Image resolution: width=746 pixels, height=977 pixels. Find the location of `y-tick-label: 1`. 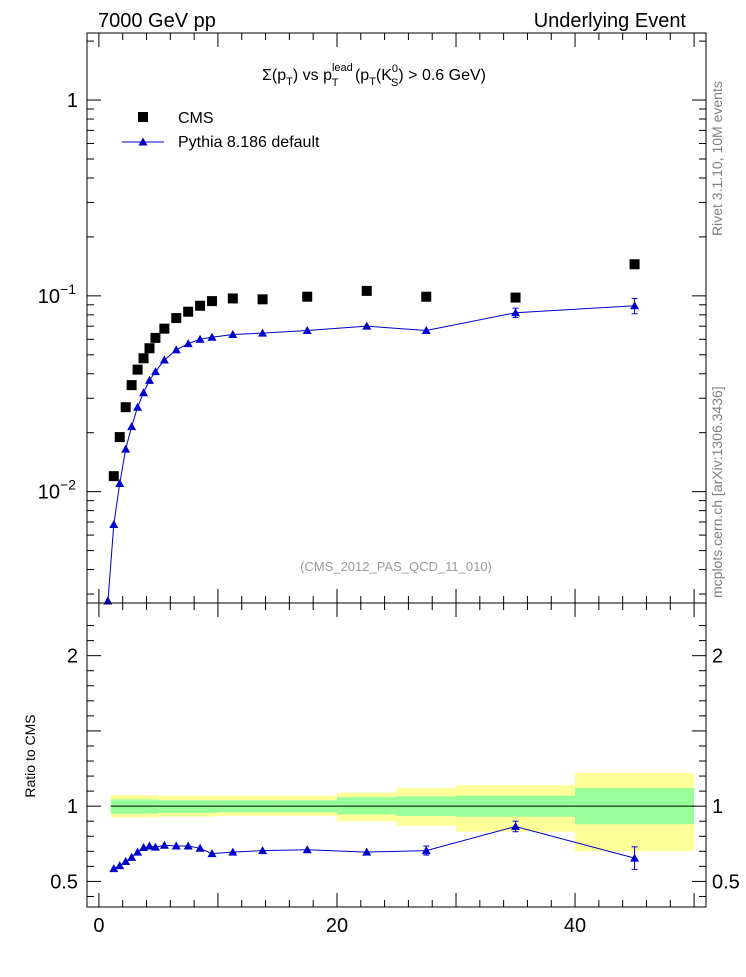

y-tick-label: 1 is located at coordinates (72, 101).